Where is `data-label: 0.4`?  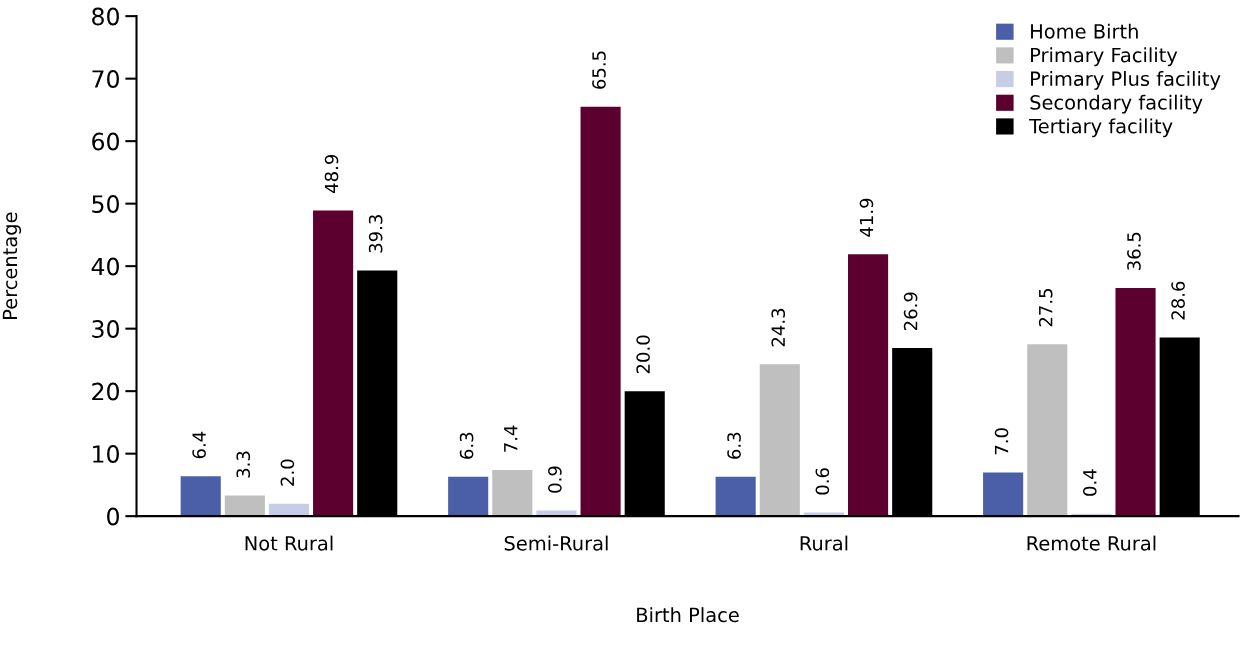 data-label: 0.4 is located at coordinates (1089, 482).